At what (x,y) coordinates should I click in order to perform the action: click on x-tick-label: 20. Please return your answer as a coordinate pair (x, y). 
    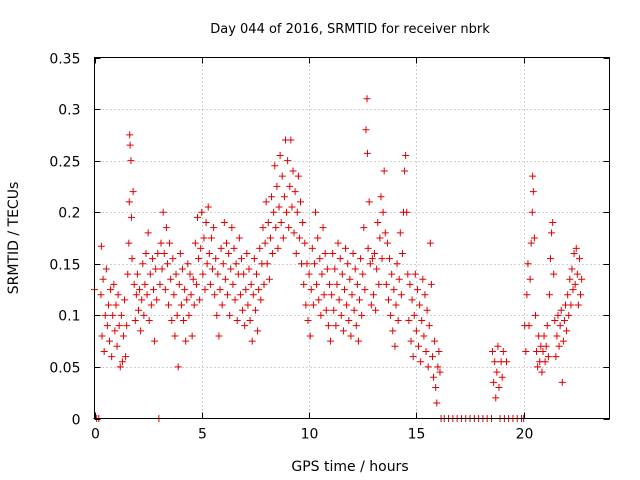
    Looking at the image, I should click on (525, 435).